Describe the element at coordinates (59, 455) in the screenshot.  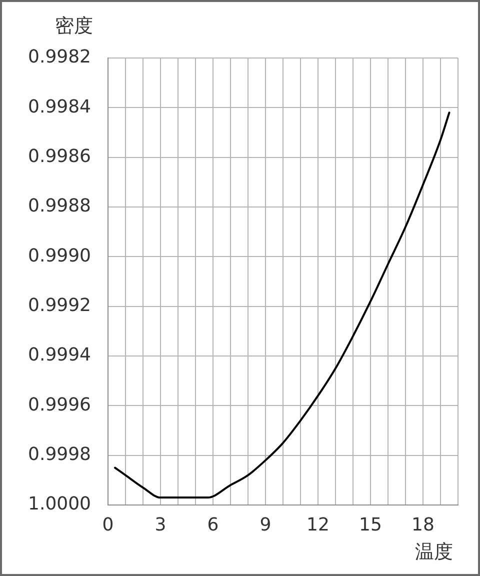
I see `y-tick-label: 0.9998` at that location.